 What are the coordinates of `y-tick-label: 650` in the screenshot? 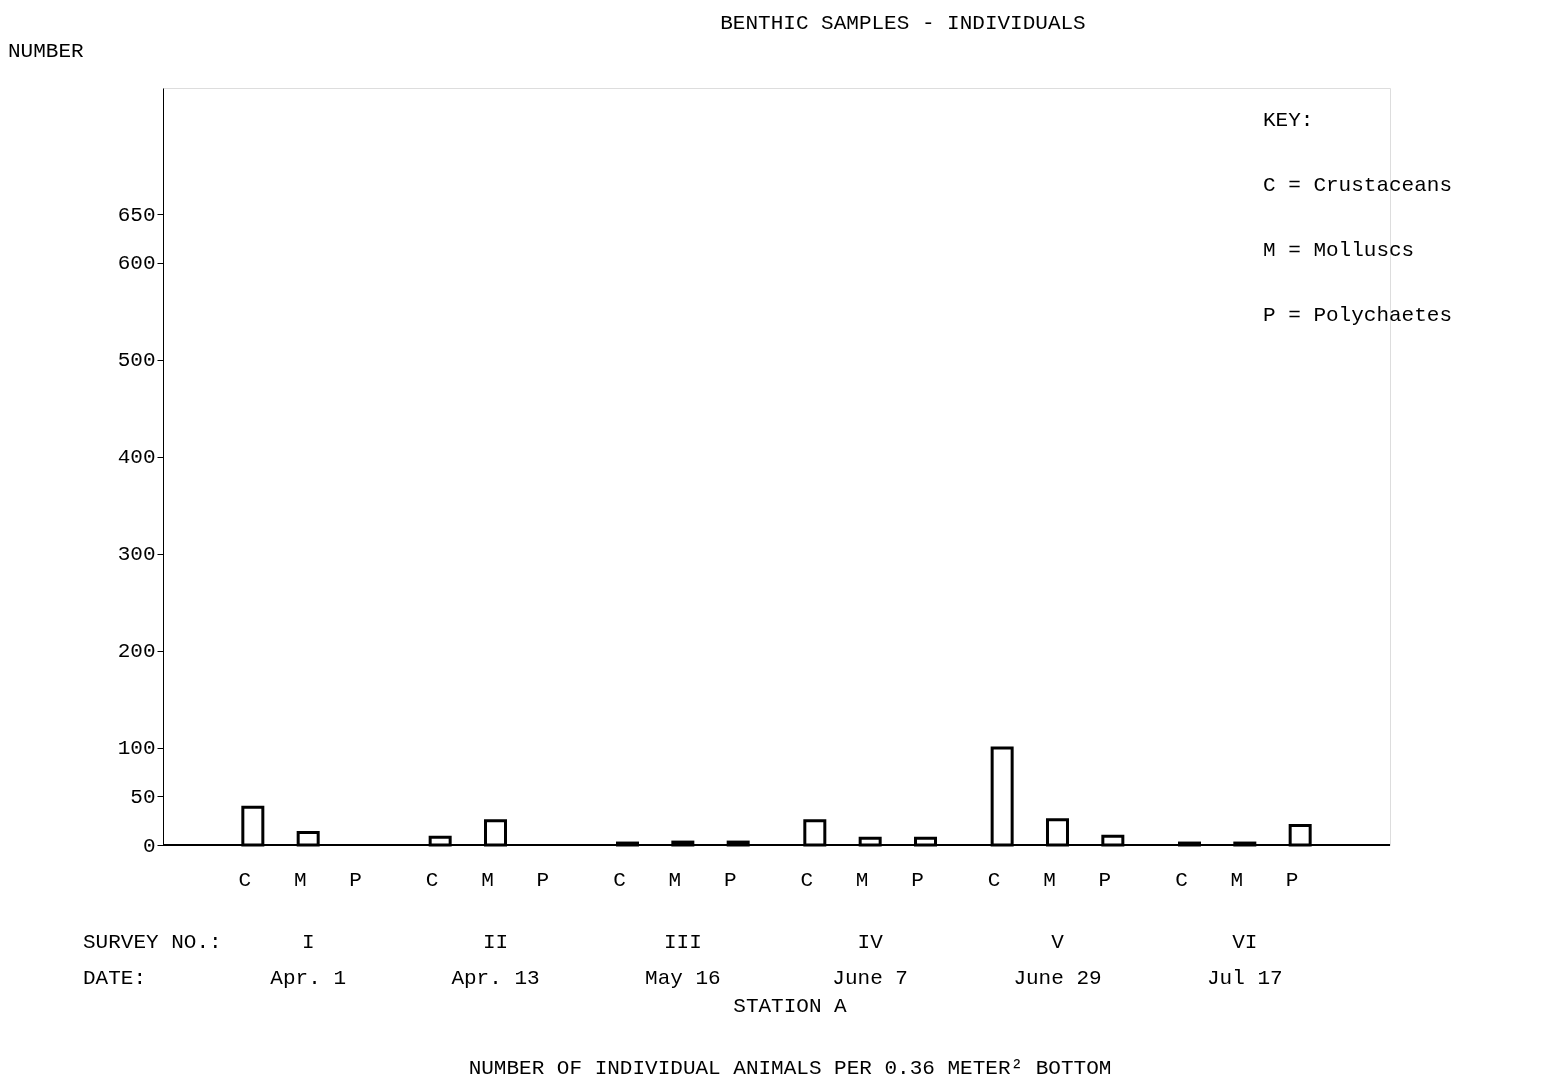 It's located at (136, 215).